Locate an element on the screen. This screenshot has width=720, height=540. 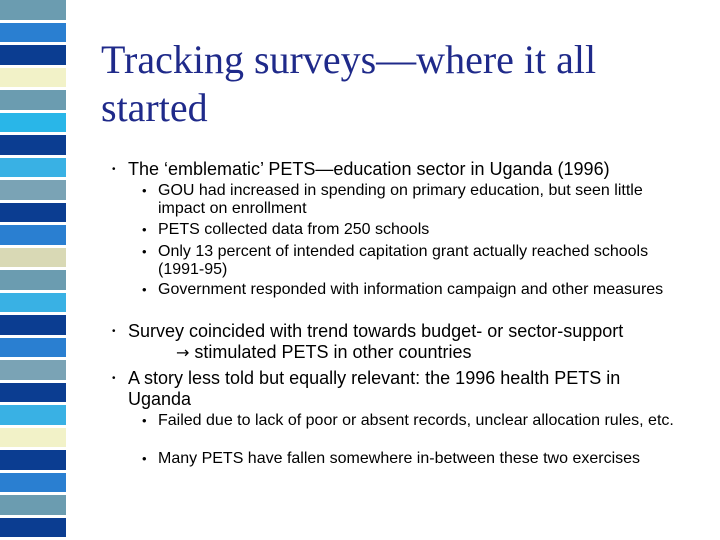
bullet-text: PETS collected data from 250 schools is located at coordinates (294, 229).